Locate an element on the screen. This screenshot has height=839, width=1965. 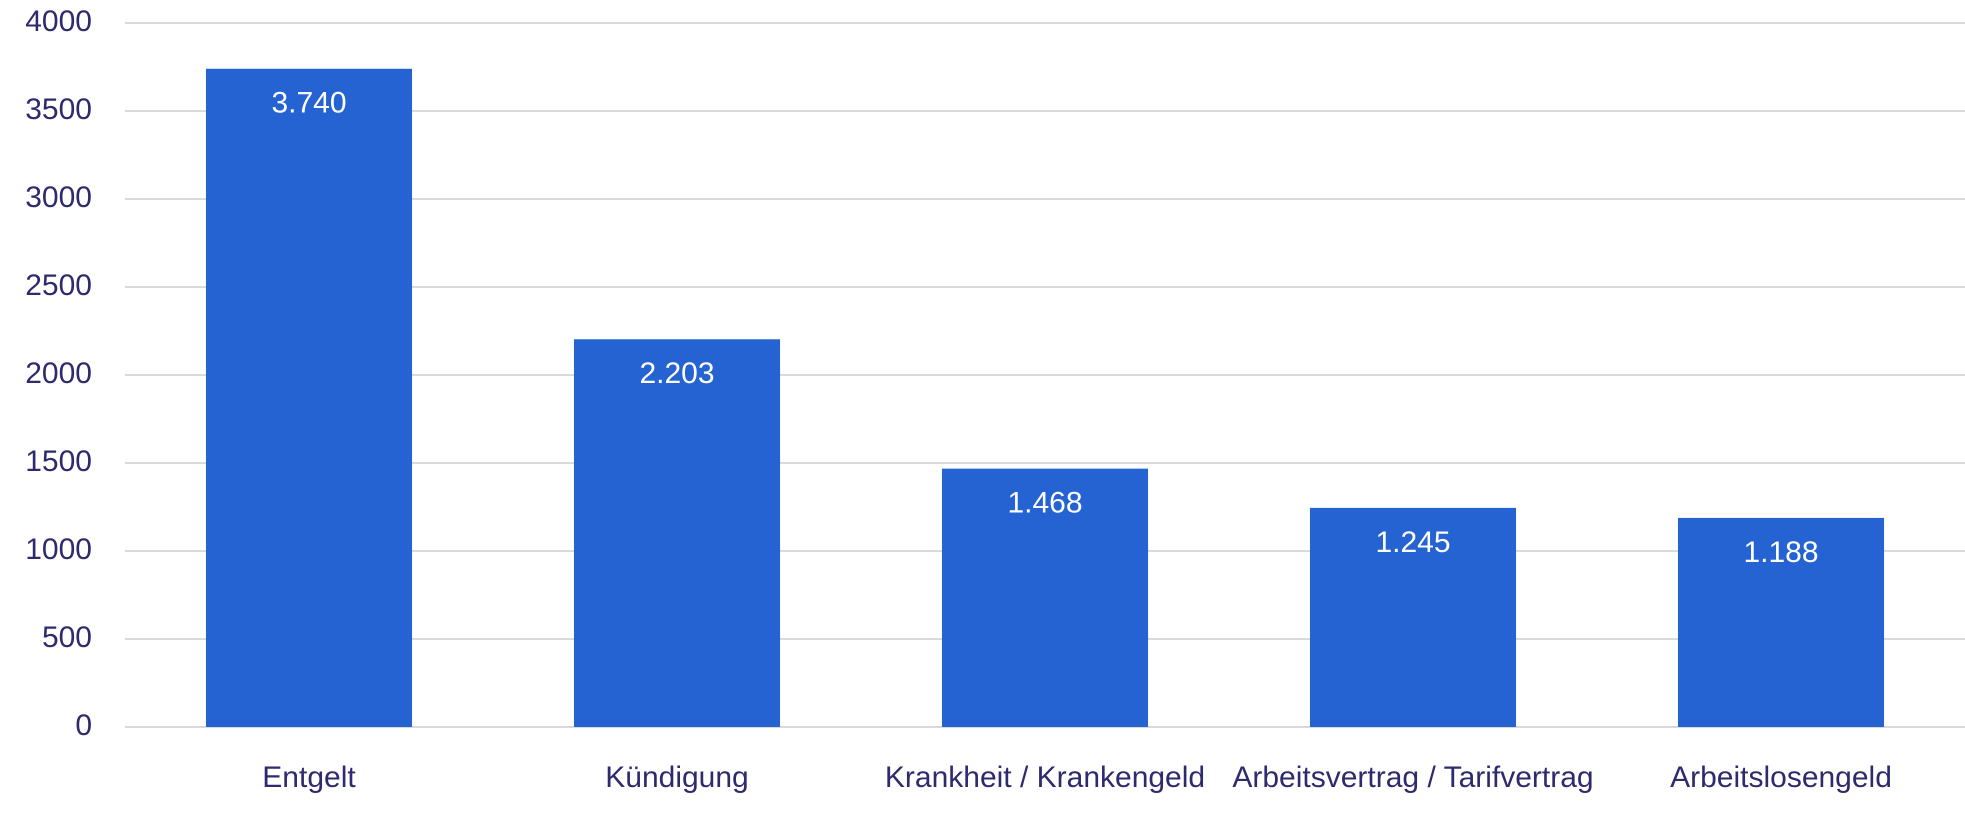
y-tick-label: 1000 is located at coordinates (58, 549).